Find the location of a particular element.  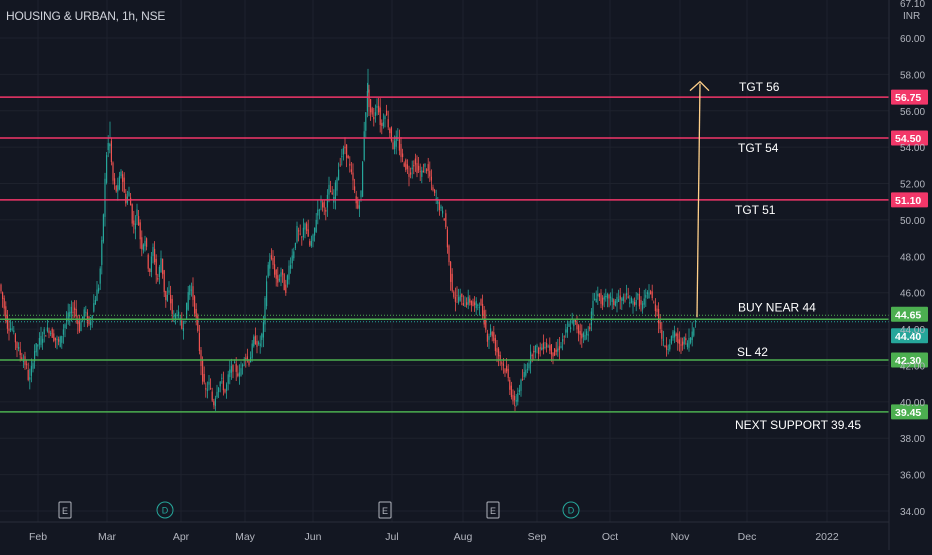

price-tag-label: 42.30 is located at coordinates (908, 361).